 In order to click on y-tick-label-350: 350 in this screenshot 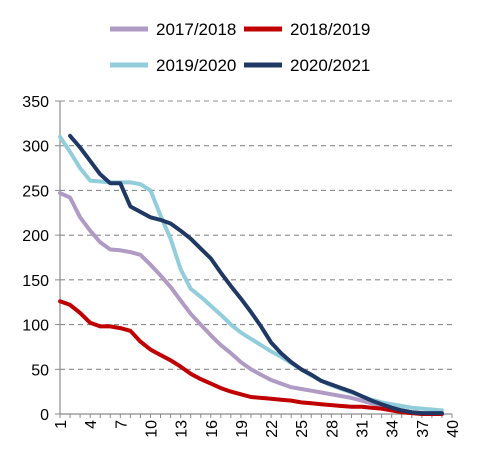, I will do `click(35, 102)`.